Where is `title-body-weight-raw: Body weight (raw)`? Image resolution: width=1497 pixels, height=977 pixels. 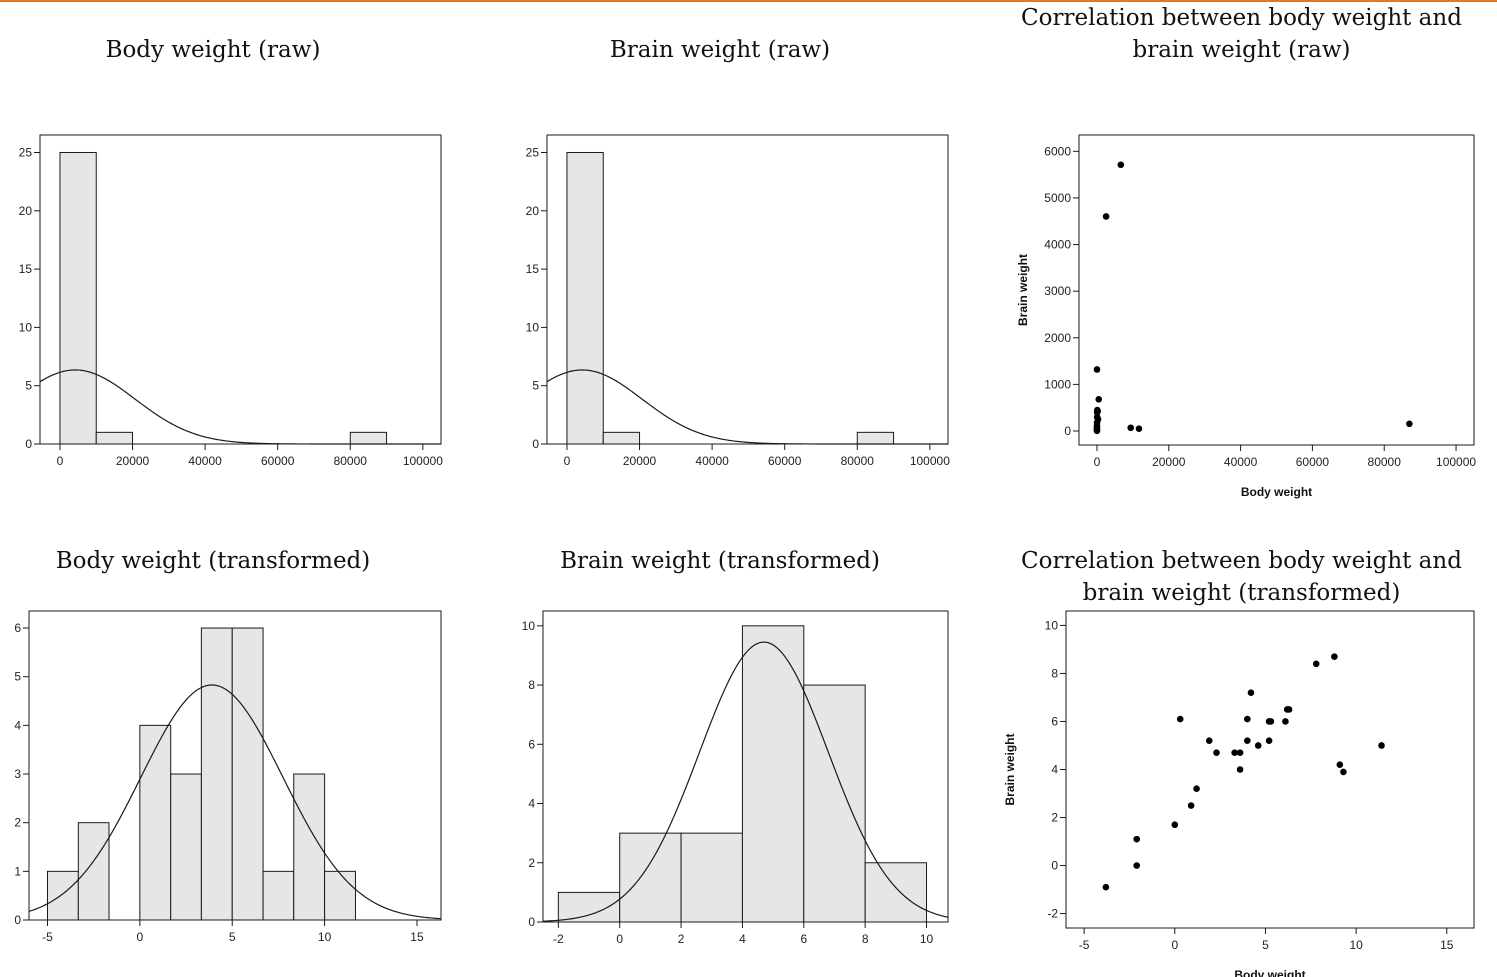
title-body-weight-raw: Body weight (raw) is located at coordinates (213, 50).